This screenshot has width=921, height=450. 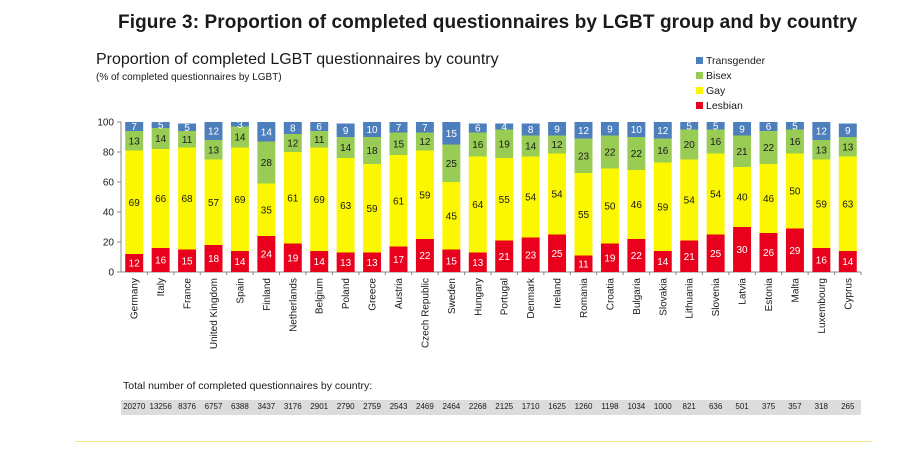 I want to click on totals-cell: 2125, so click(x=504, y=406).